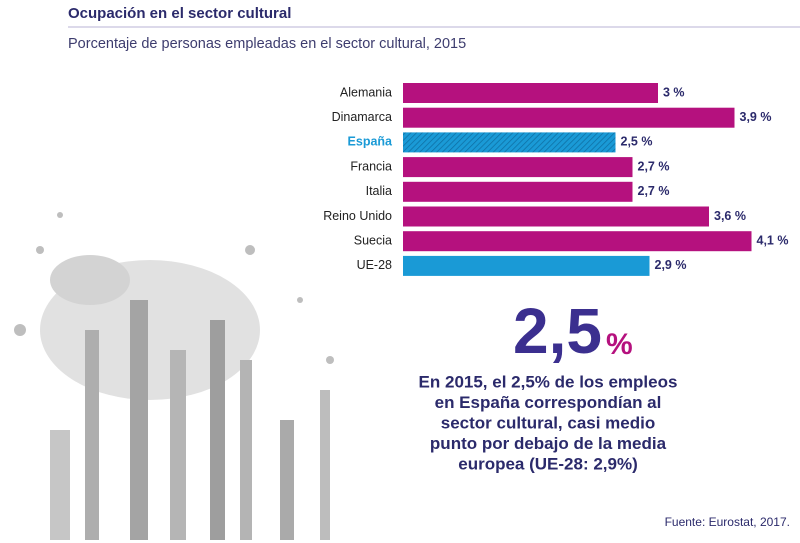 Image resolution: width=800 pixels, height=543 pixels. What do you see at coordinates (379, 191) in the screenshot?
I see `category-label: Italia` at bounding box center [379, 191].